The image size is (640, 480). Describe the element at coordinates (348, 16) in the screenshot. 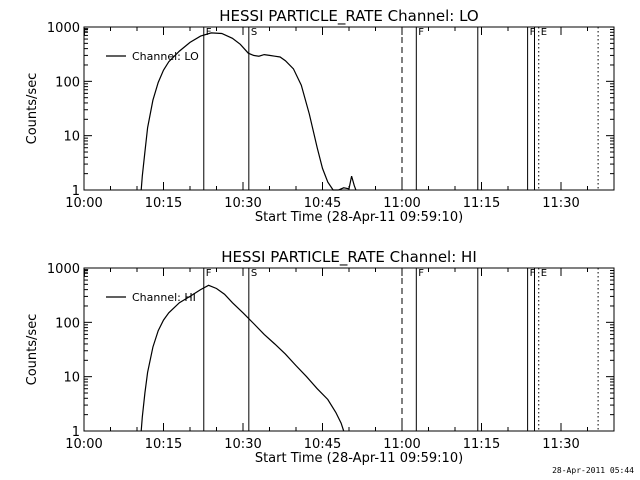

I see `chart-title: HESSI PARTICLE_RATE Channel: LO` at that location.